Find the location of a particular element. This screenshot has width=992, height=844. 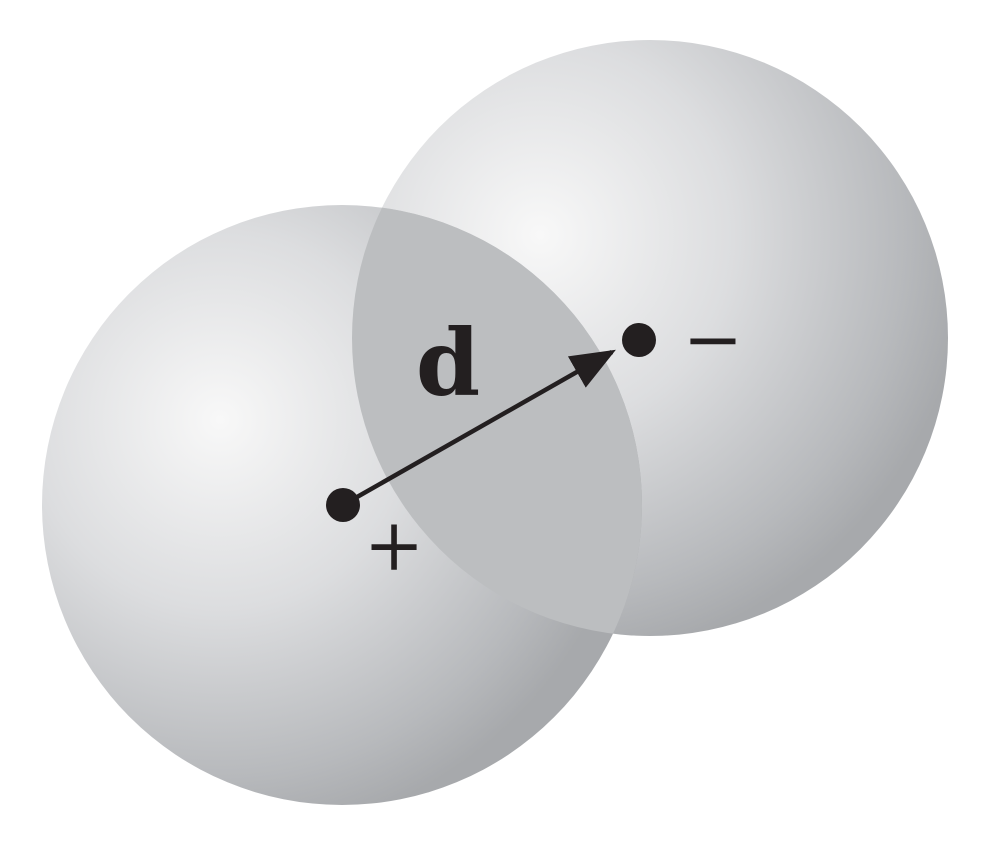

positive-charge-label: + is located at coordinates (394, 545).